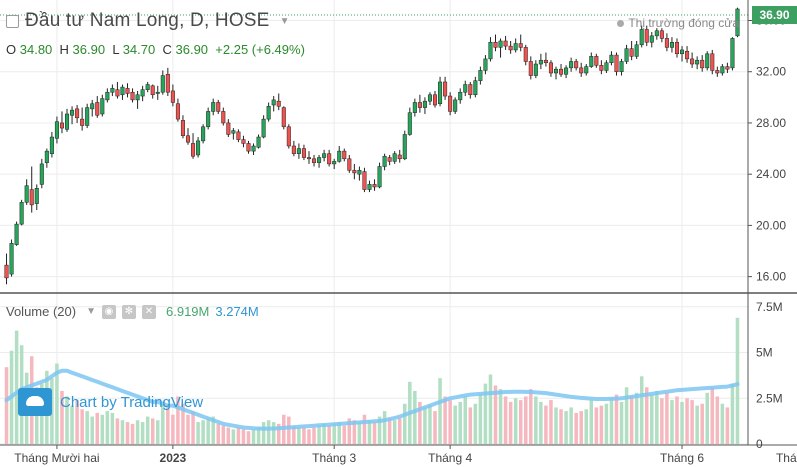  I want to click on time-tick-label: Tháng 3, so click(334, 458).